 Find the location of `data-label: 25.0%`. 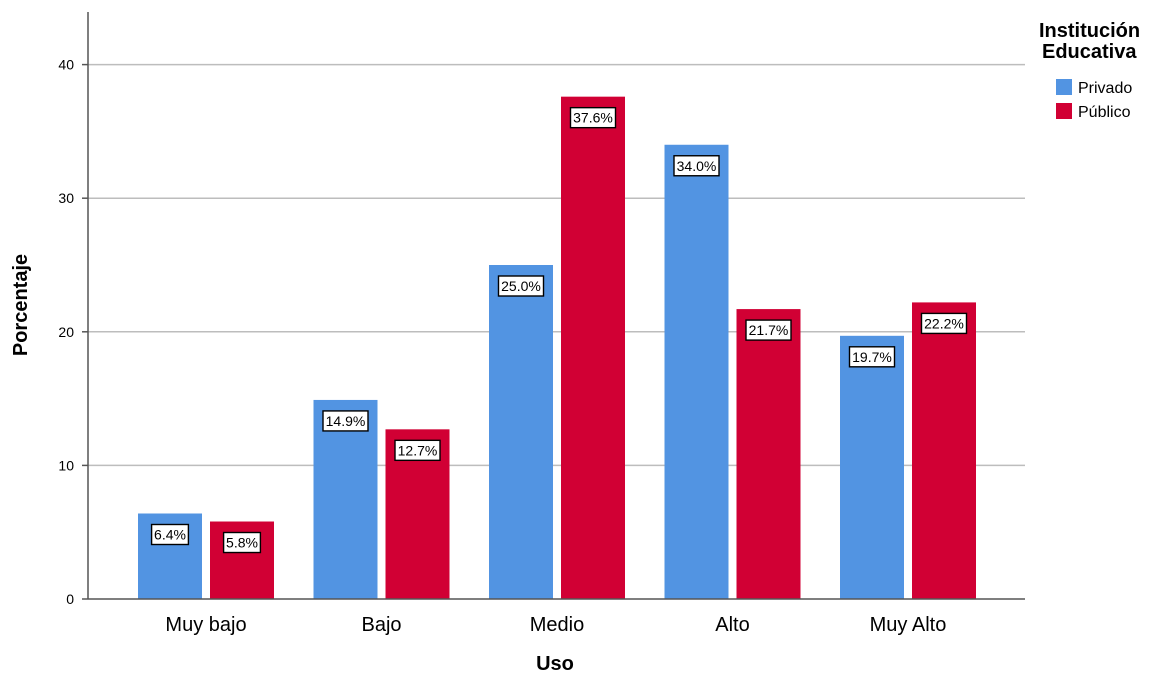

data-label: 25.0% is located at coordinates (521, 286).